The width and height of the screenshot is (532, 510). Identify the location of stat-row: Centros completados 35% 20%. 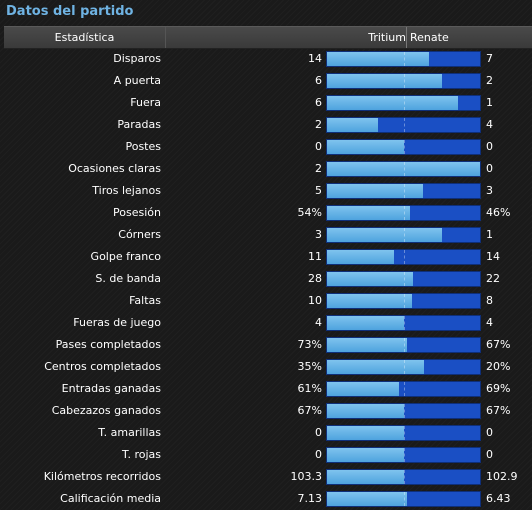
(268, 367).